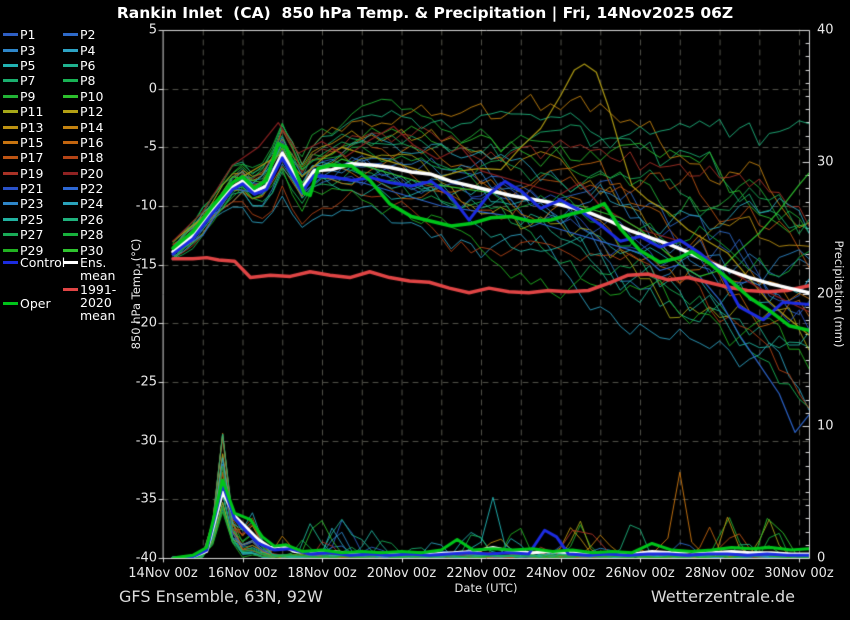  I want to click on temp-tick-label: -15, so click(146, 265).